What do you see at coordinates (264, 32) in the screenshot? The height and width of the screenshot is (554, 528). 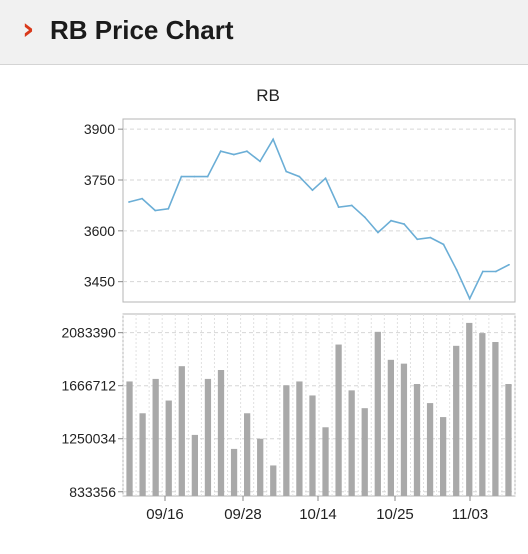 I see `page-header: › RB Price Chart` at bounding box center [264, 32].